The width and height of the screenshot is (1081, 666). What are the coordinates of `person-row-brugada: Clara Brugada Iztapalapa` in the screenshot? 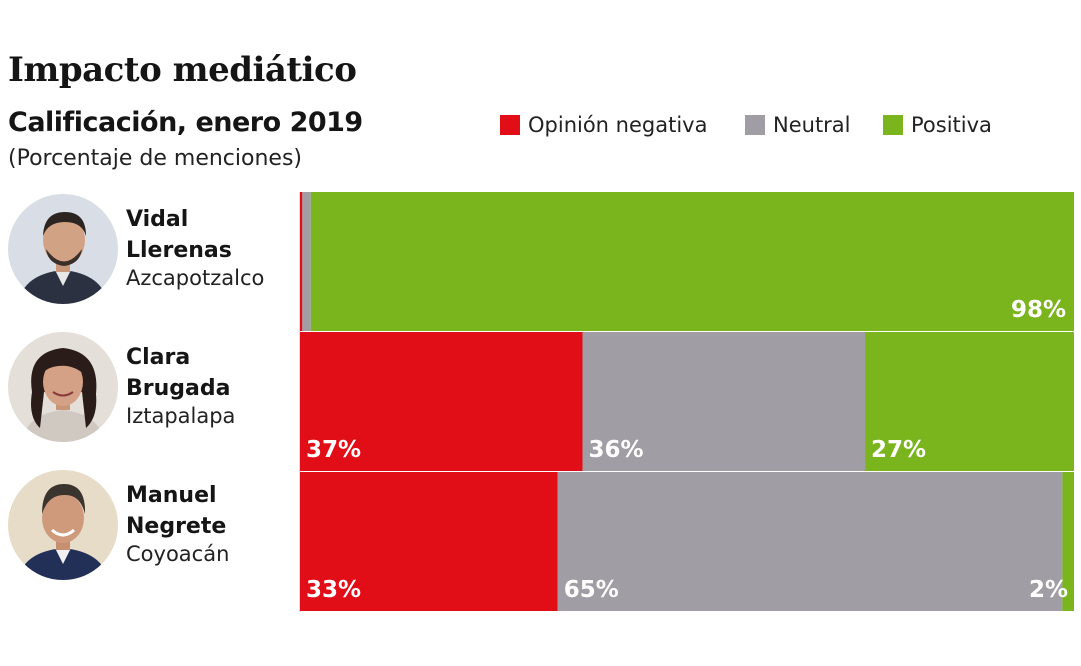 It's located at (150, 400).